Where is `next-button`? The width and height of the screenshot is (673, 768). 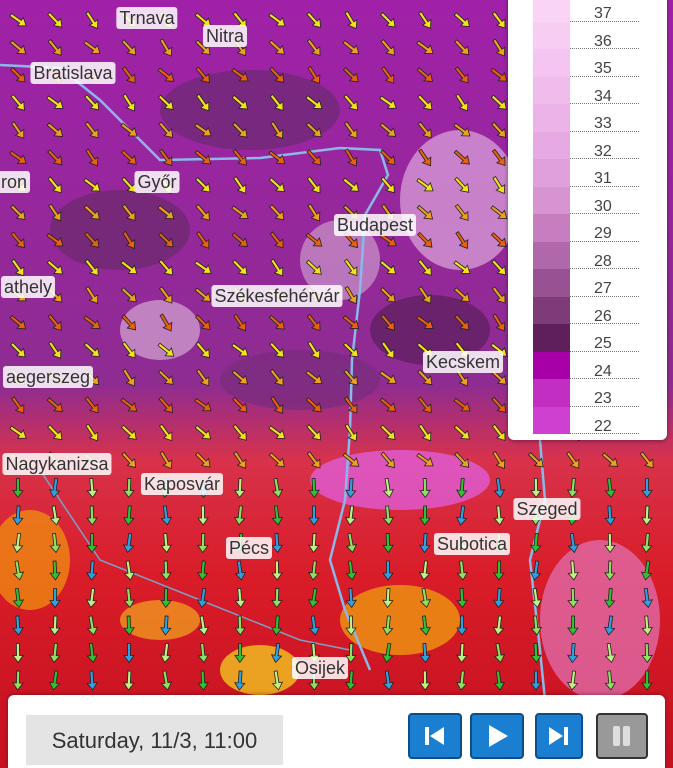
next-button is located at coordinates (559, 736).